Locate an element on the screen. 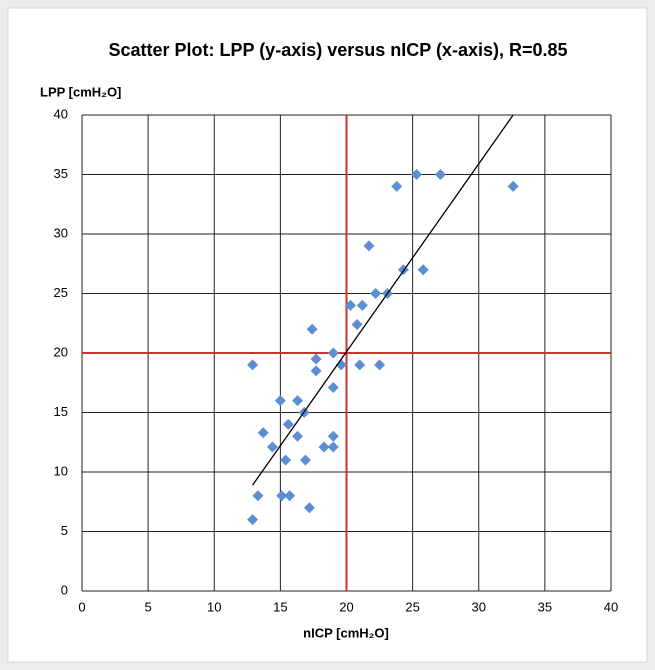 This screenshot has width=655, height=670. y-tick-label: 20 is located at coordinates (61, 351).